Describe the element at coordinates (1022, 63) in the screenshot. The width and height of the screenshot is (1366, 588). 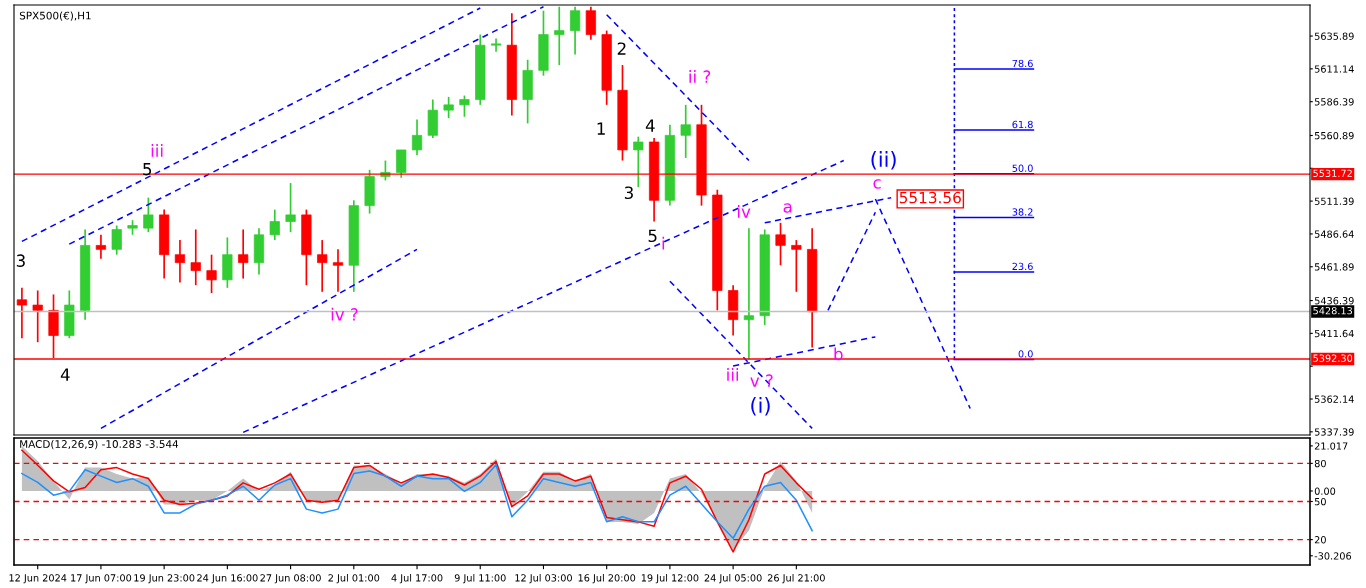
I see `annotation: 78.6` at that location.